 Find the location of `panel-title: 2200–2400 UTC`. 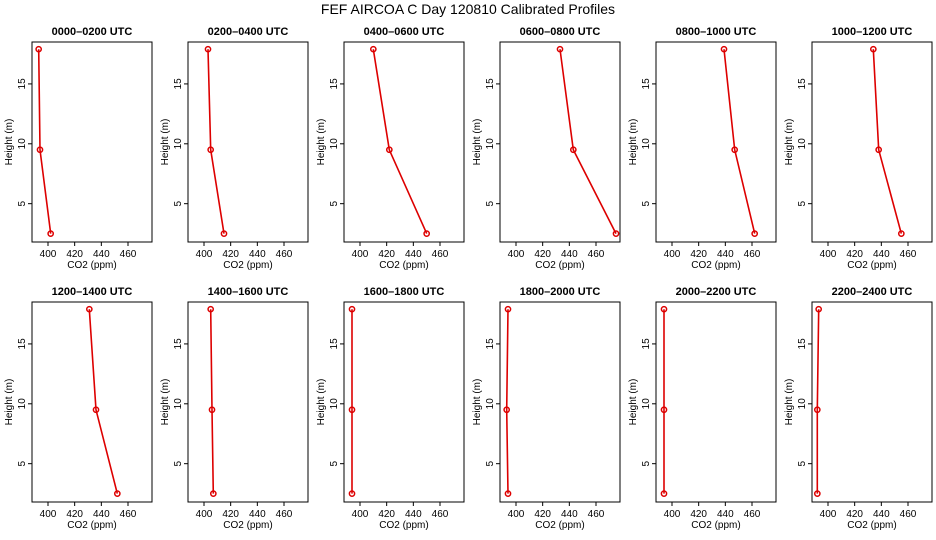

panel-title: 2200–2400 UTC is located at coordinates (872, 292).